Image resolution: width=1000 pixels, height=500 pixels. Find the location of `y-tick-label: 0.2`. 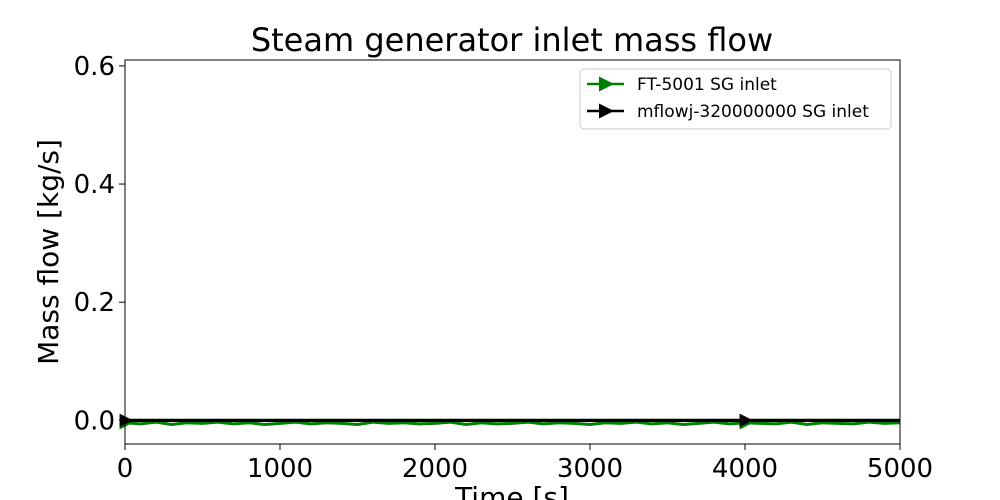

y-tick-label: 0.2 is located at coordinates (94, 303).